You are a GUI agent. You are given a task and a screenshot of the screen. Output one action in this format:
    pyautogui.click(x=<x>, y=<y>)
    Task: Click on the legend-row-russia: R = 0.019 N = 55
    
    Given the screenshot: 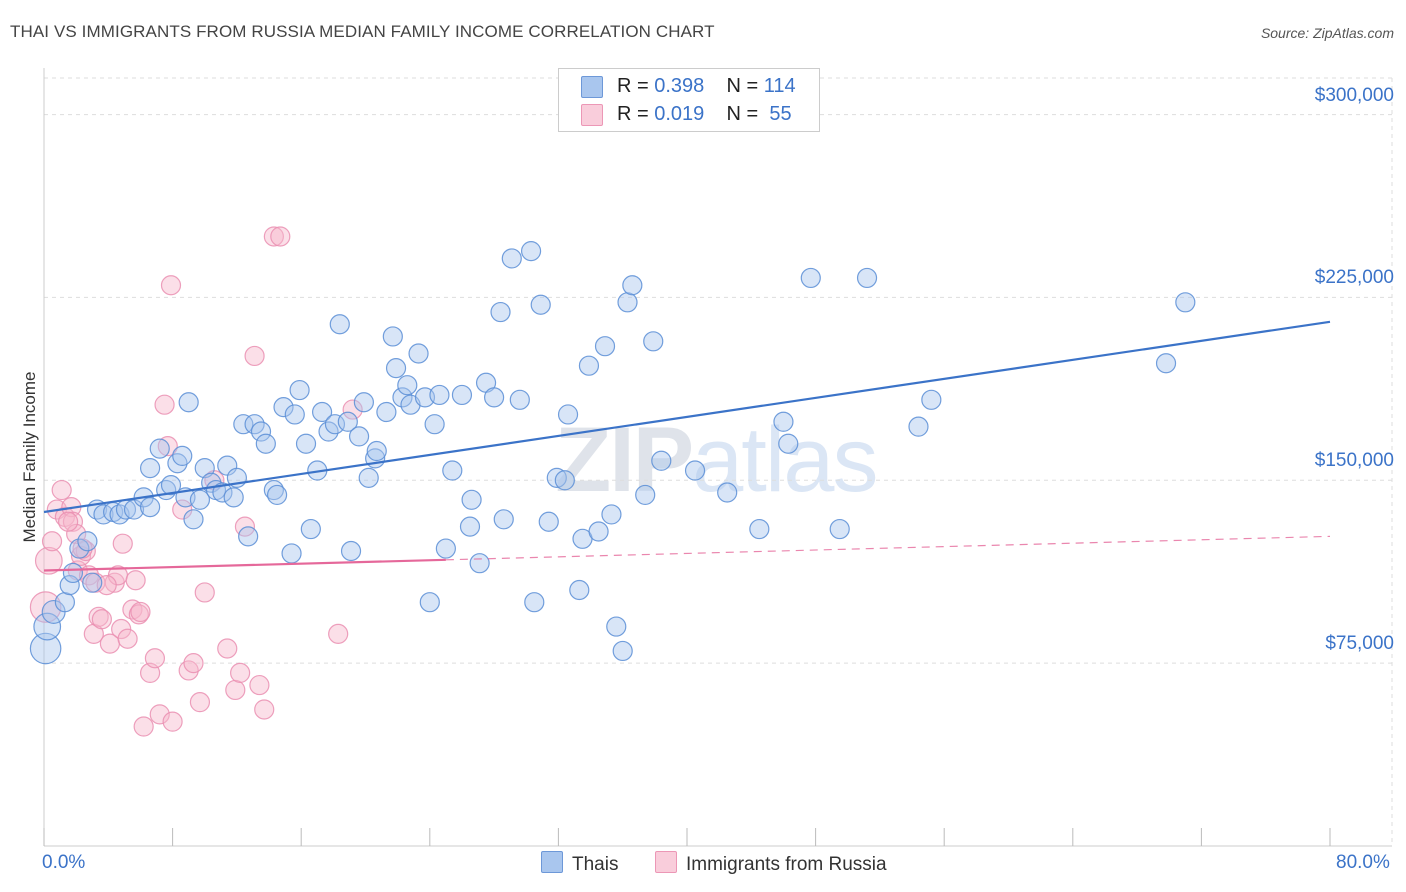 What is the action you would take?
    pyautogui.click(x=686, y=114)
    